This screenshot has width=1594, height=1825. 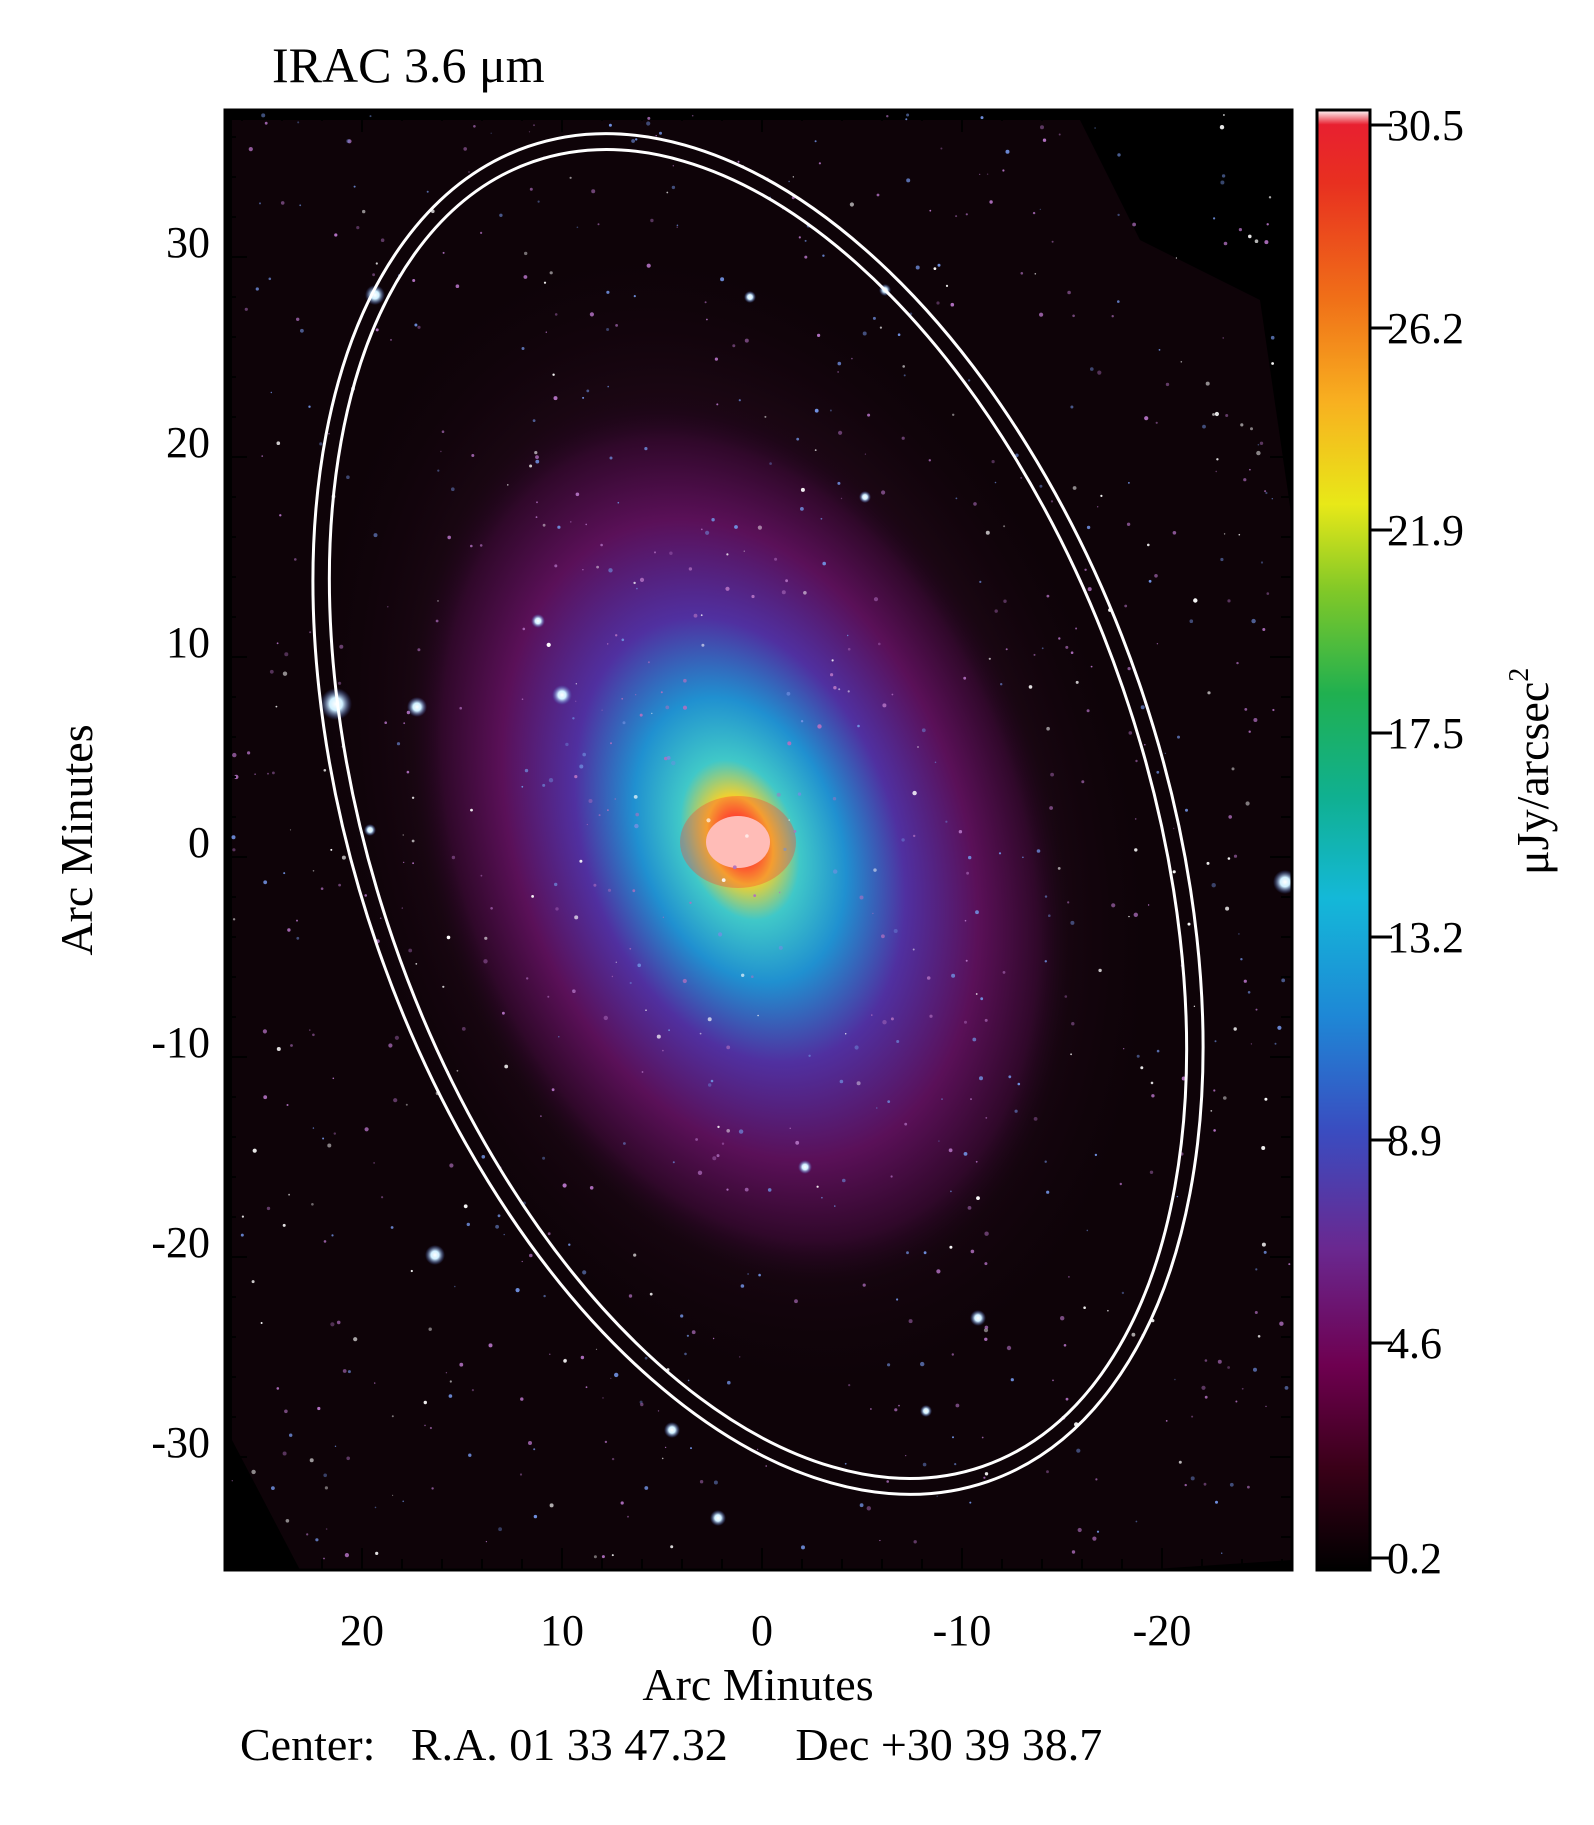 I want to click on y-tick-label: -30, so click(x=180, y=1442).